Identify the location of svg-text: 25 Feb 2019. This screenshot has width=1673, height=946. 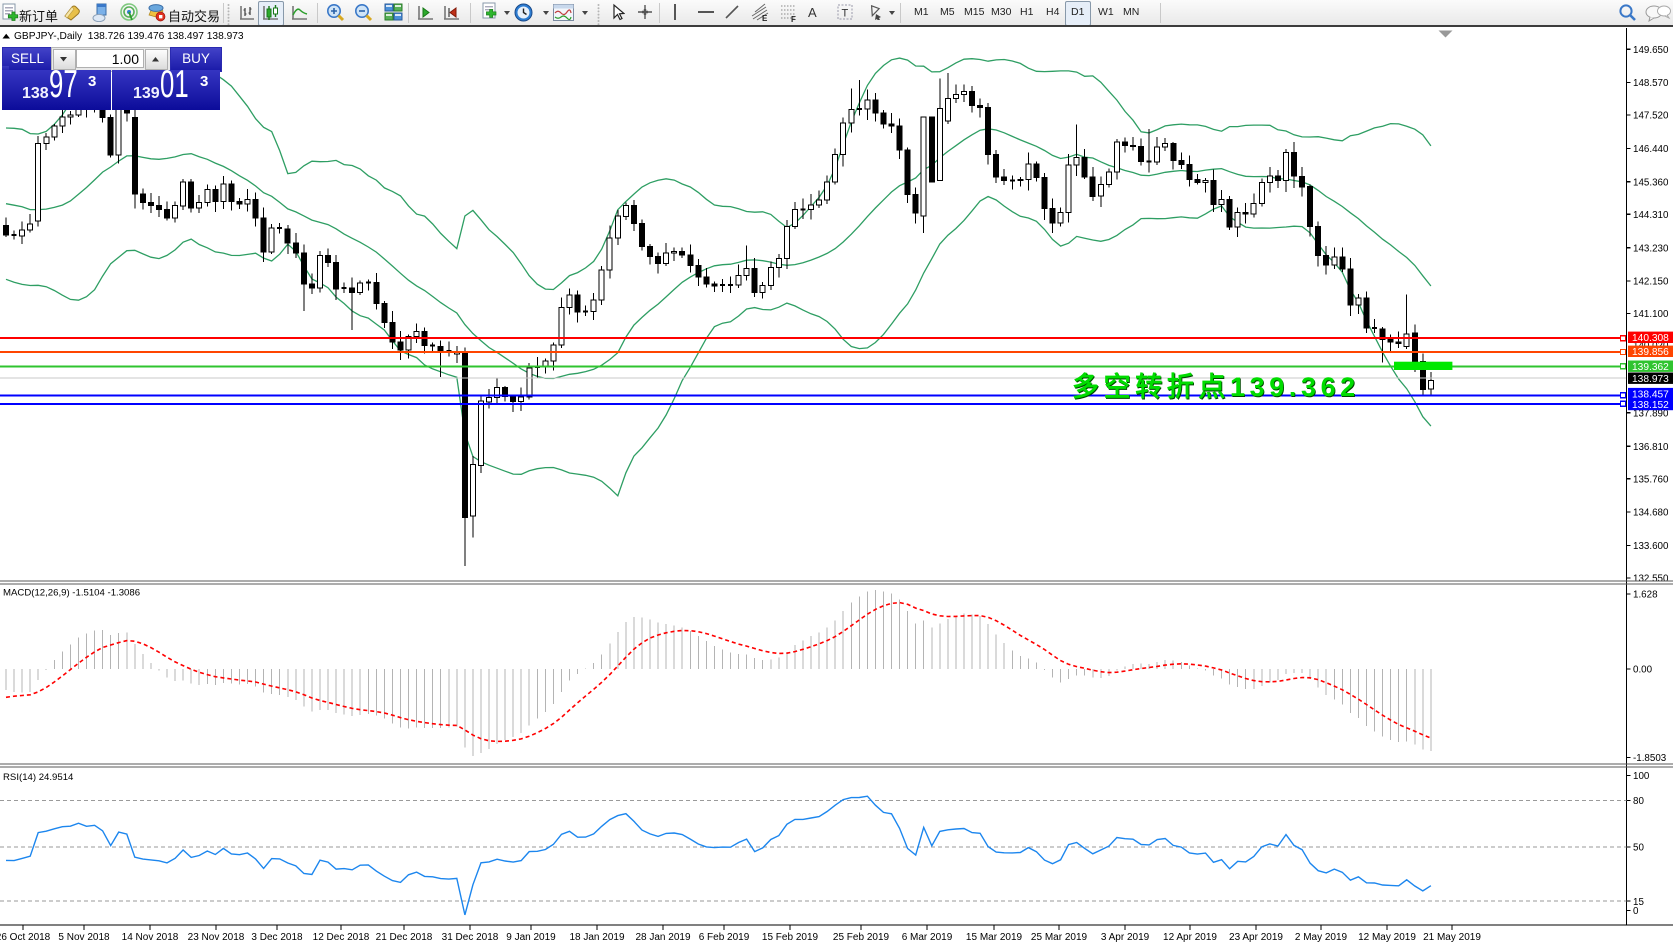
(861, 937).